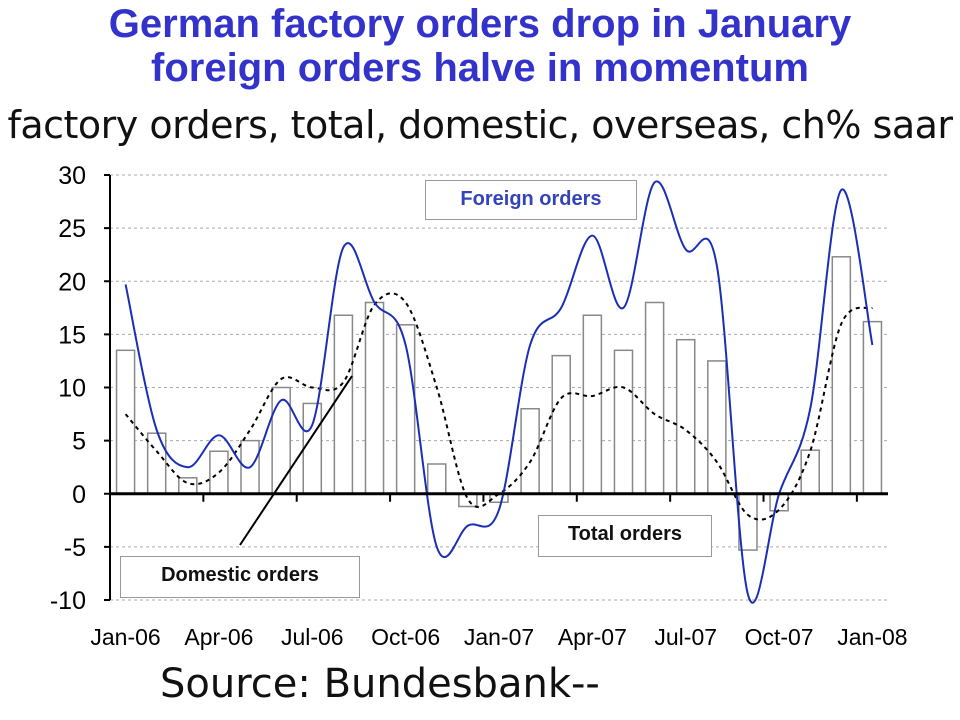 Image resolution: width=960 pixels, height=720 pixels. What do you see at coordinates (480, 24) in the screenshot?
I see `chart-title-line-1: German factory orders drop in January` at bounding box center [480, 24].